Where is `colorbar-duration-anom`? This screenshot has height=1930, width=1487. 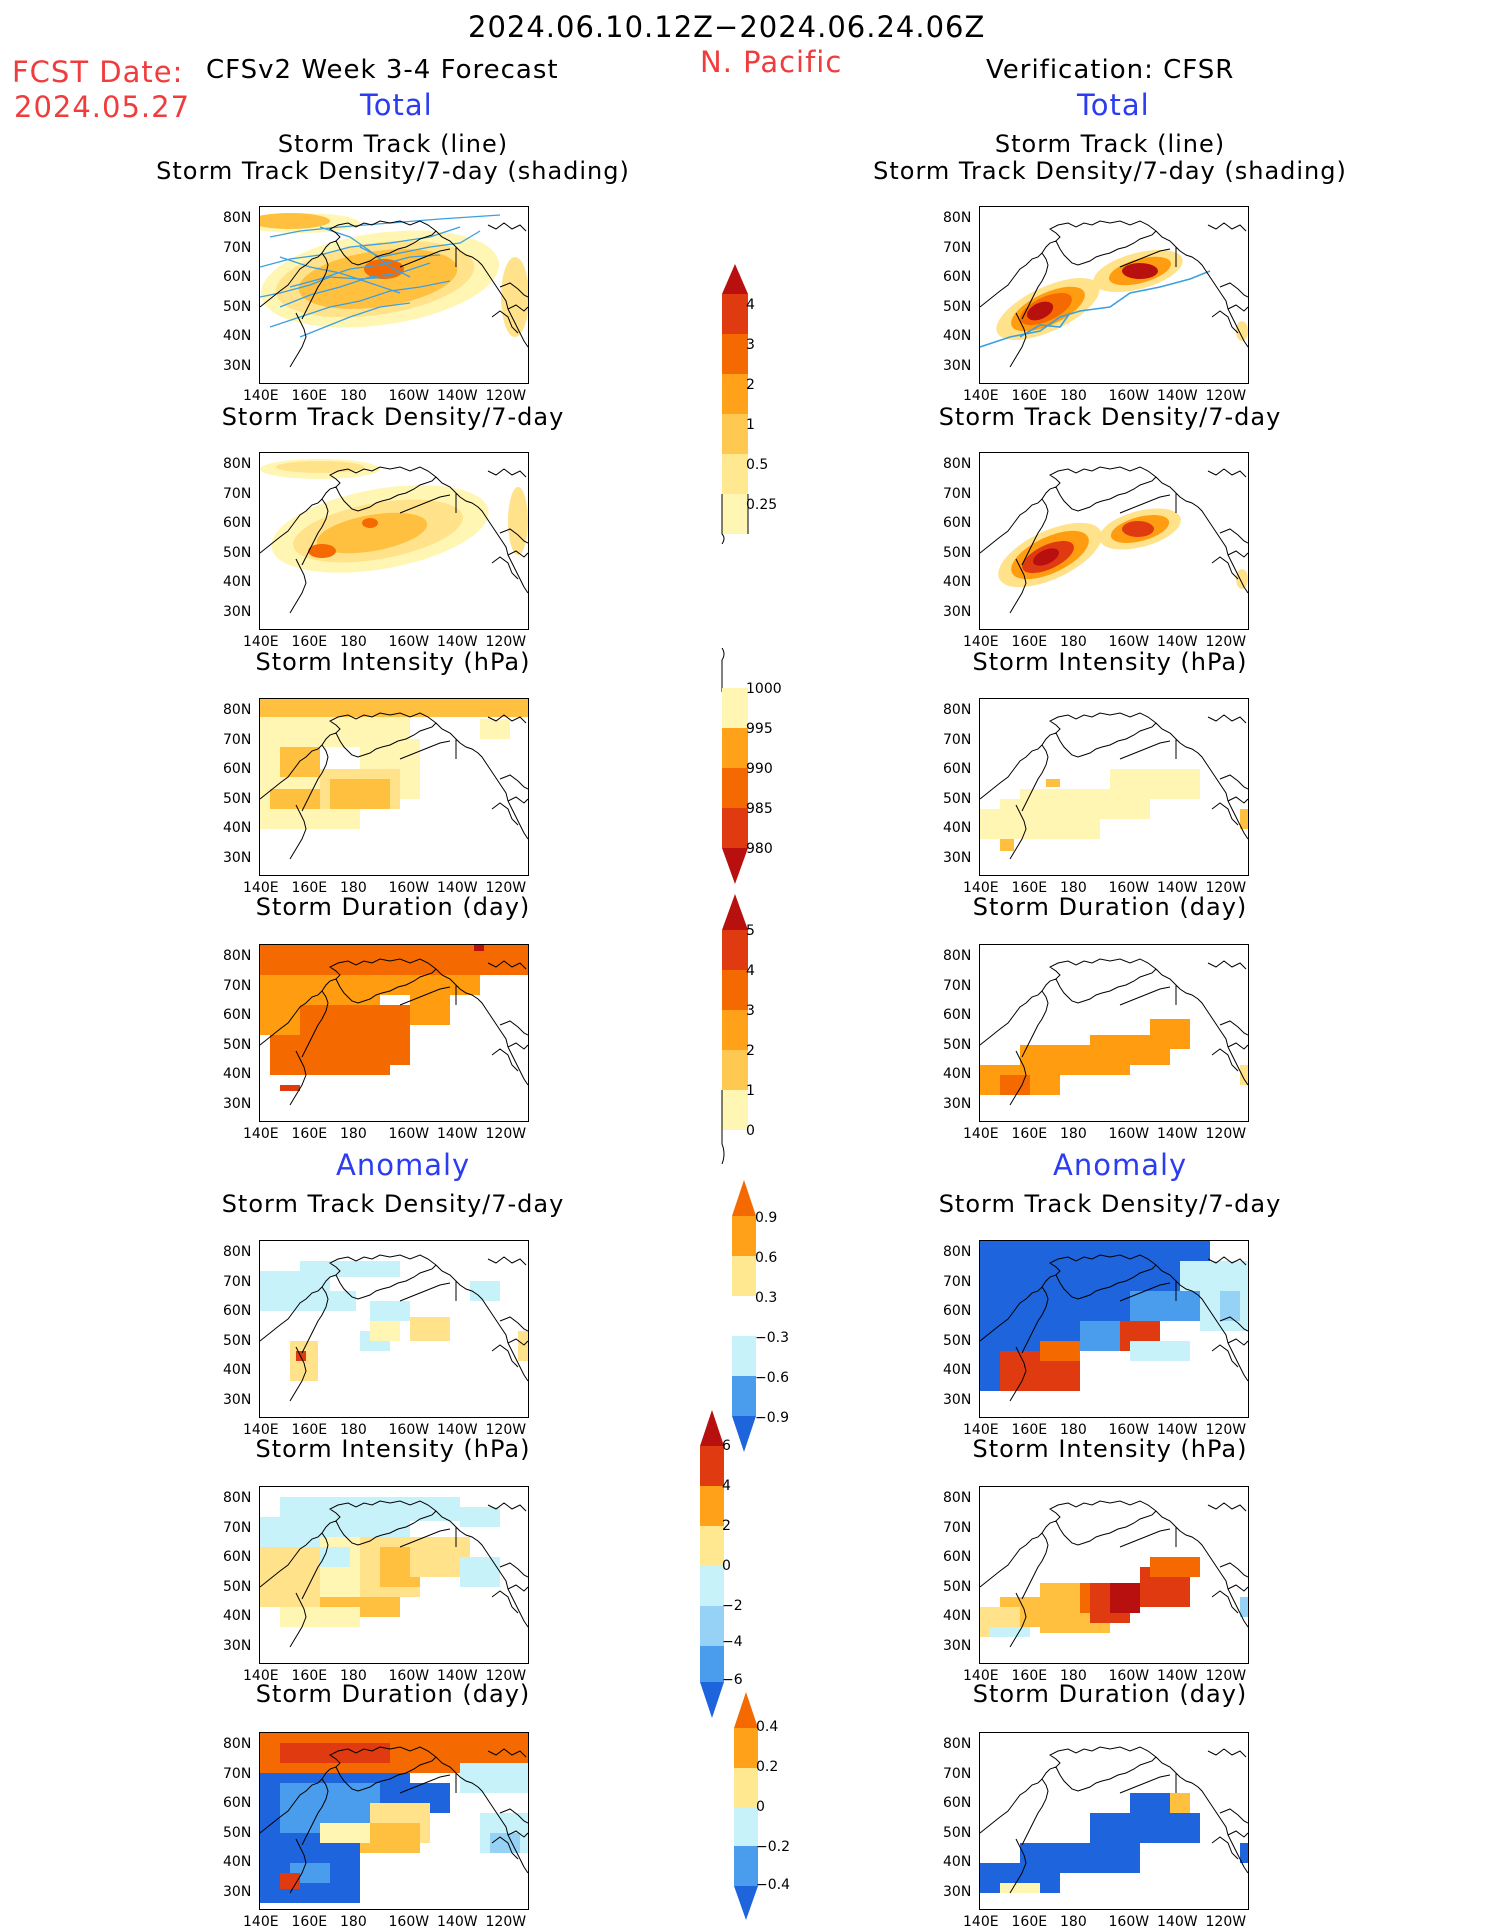 colorbar-duration-anom is located at coordinates (746, 1806).